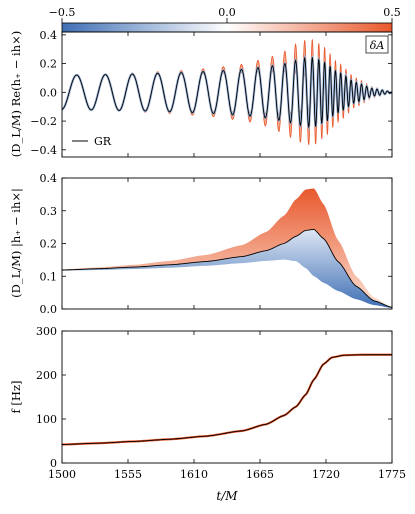 This screenshot has width=415, height=514. Describe the element at coordinates (46, 331) in the screenshot. I see `ytick-label: 300` at that location.